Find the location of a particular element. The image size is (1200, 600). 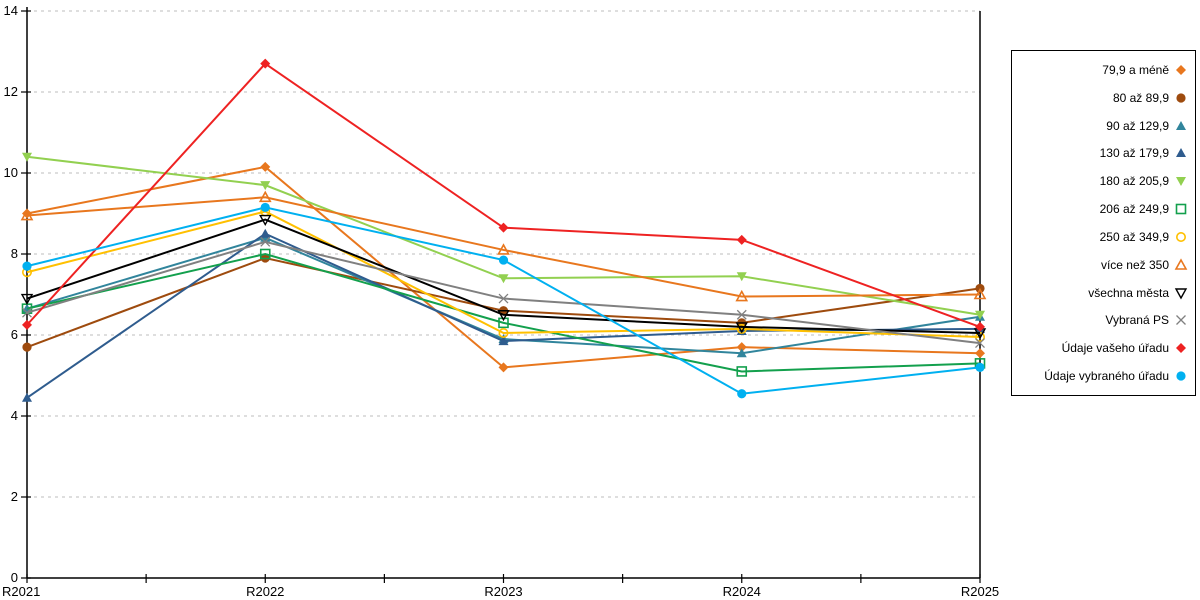

legend-item: Údaje vybraného úřadu is located at coordinates (1102, 376).